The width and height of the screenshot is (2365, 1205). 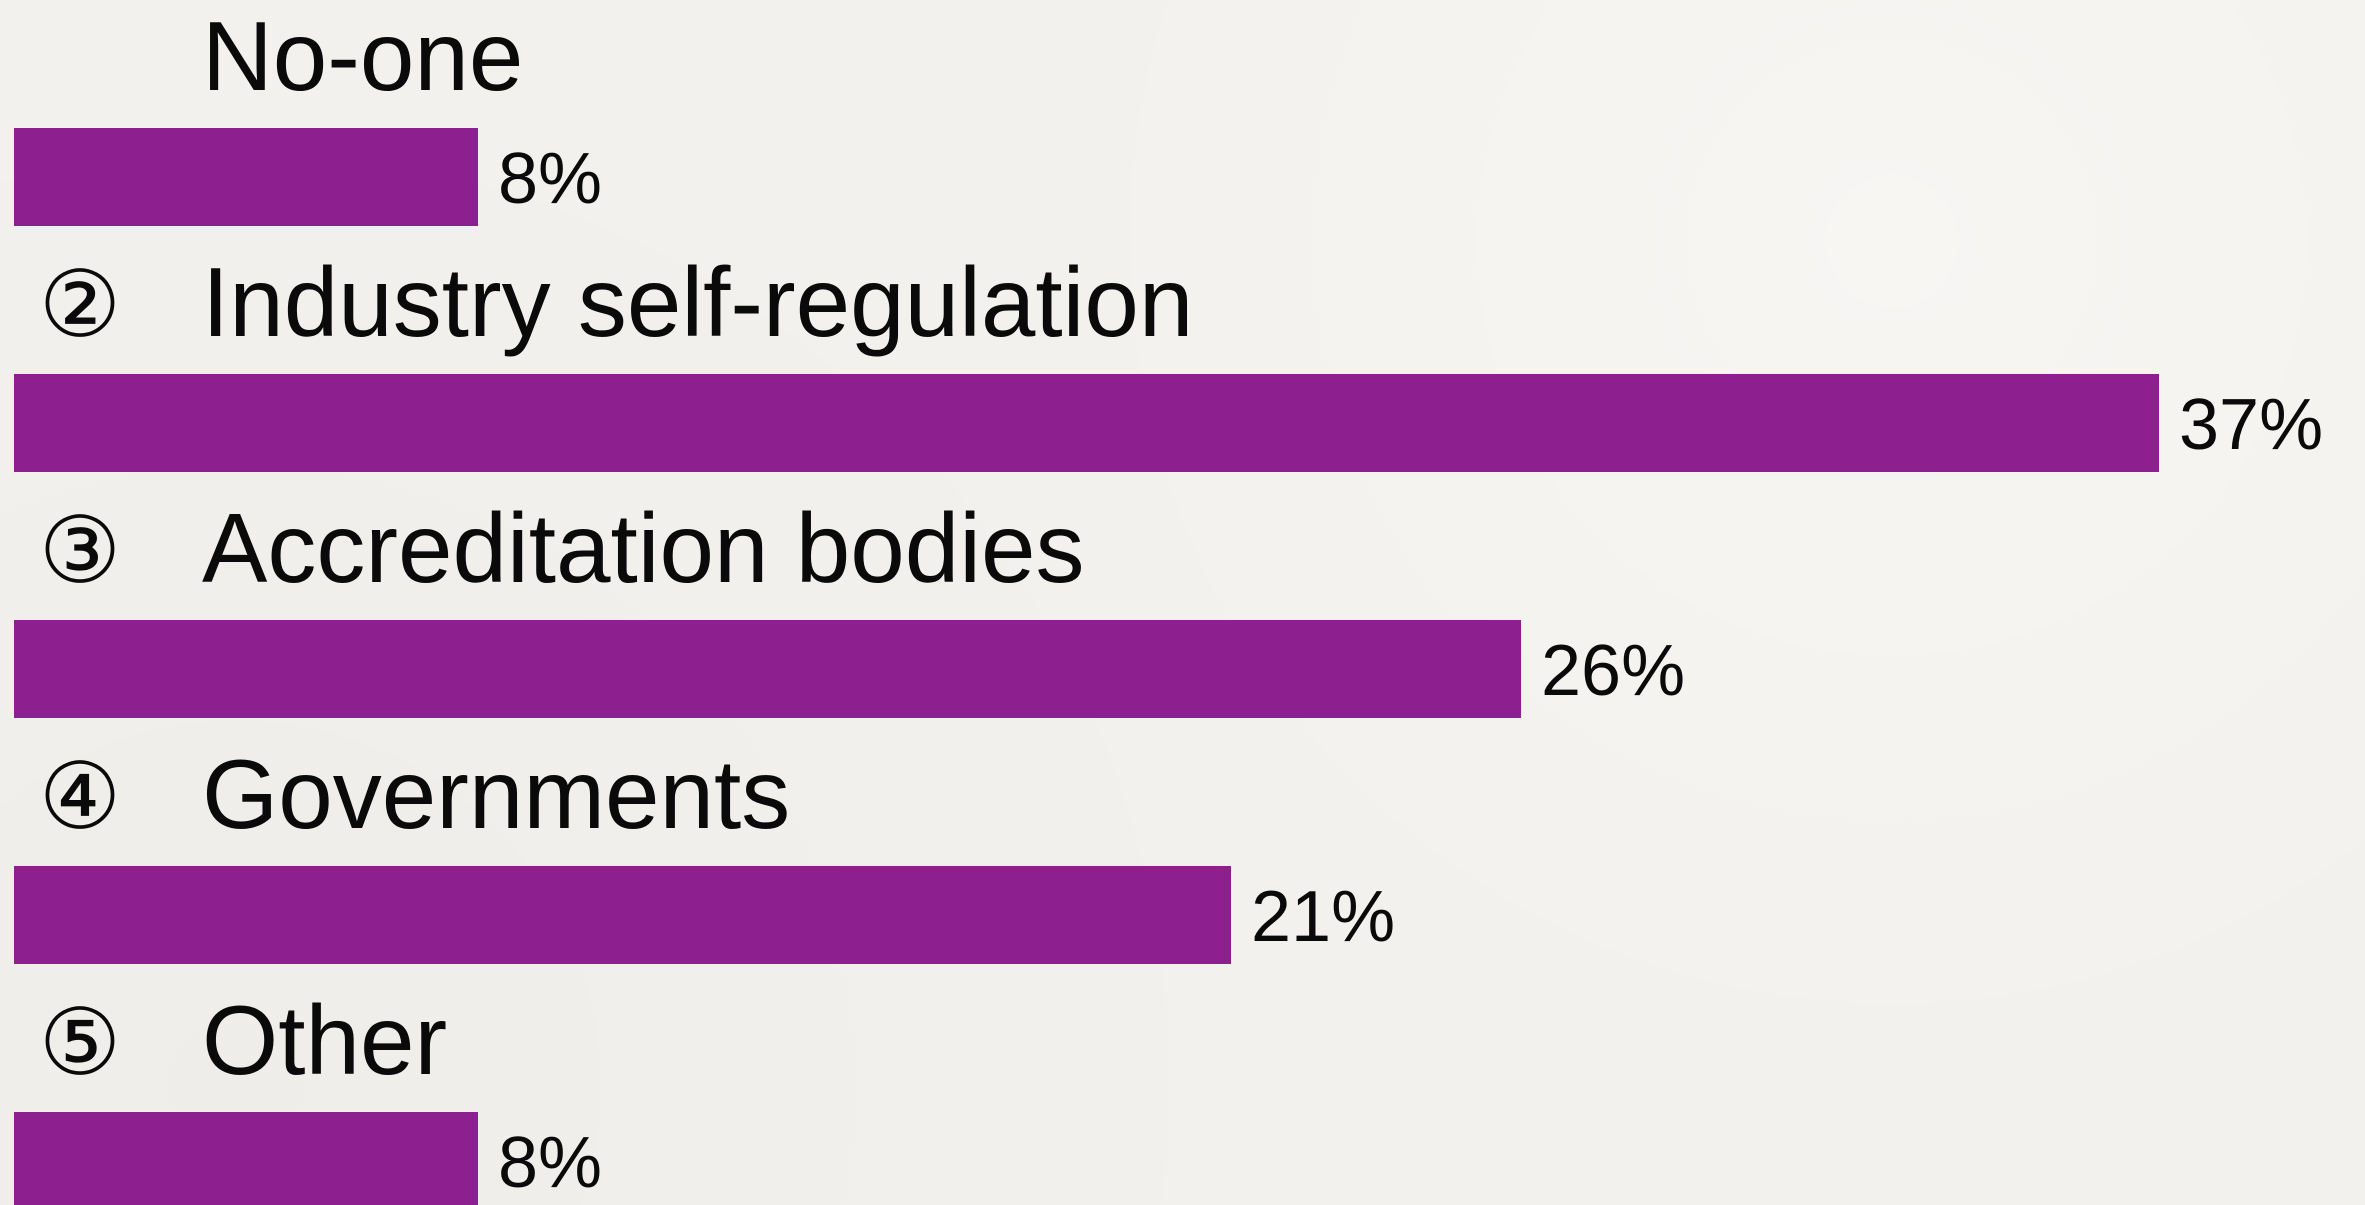 What do you see at coordinates (80, 1043) in the screenshot?
I see `category-number-other: ⑤` at bounding box center [80, 1043].